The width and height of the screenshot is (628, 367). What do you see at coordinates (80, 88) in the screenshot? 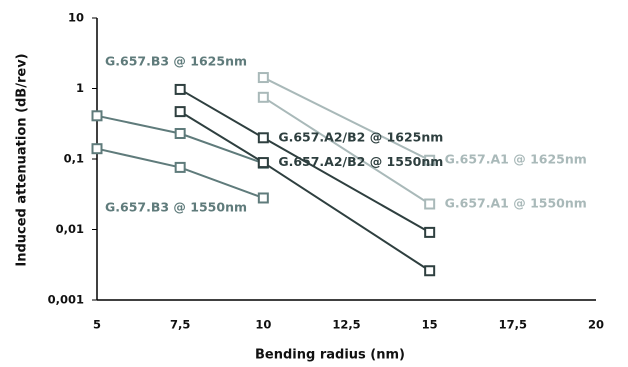
I see `y-tick-label: 1` at bounding box center [80, 88].